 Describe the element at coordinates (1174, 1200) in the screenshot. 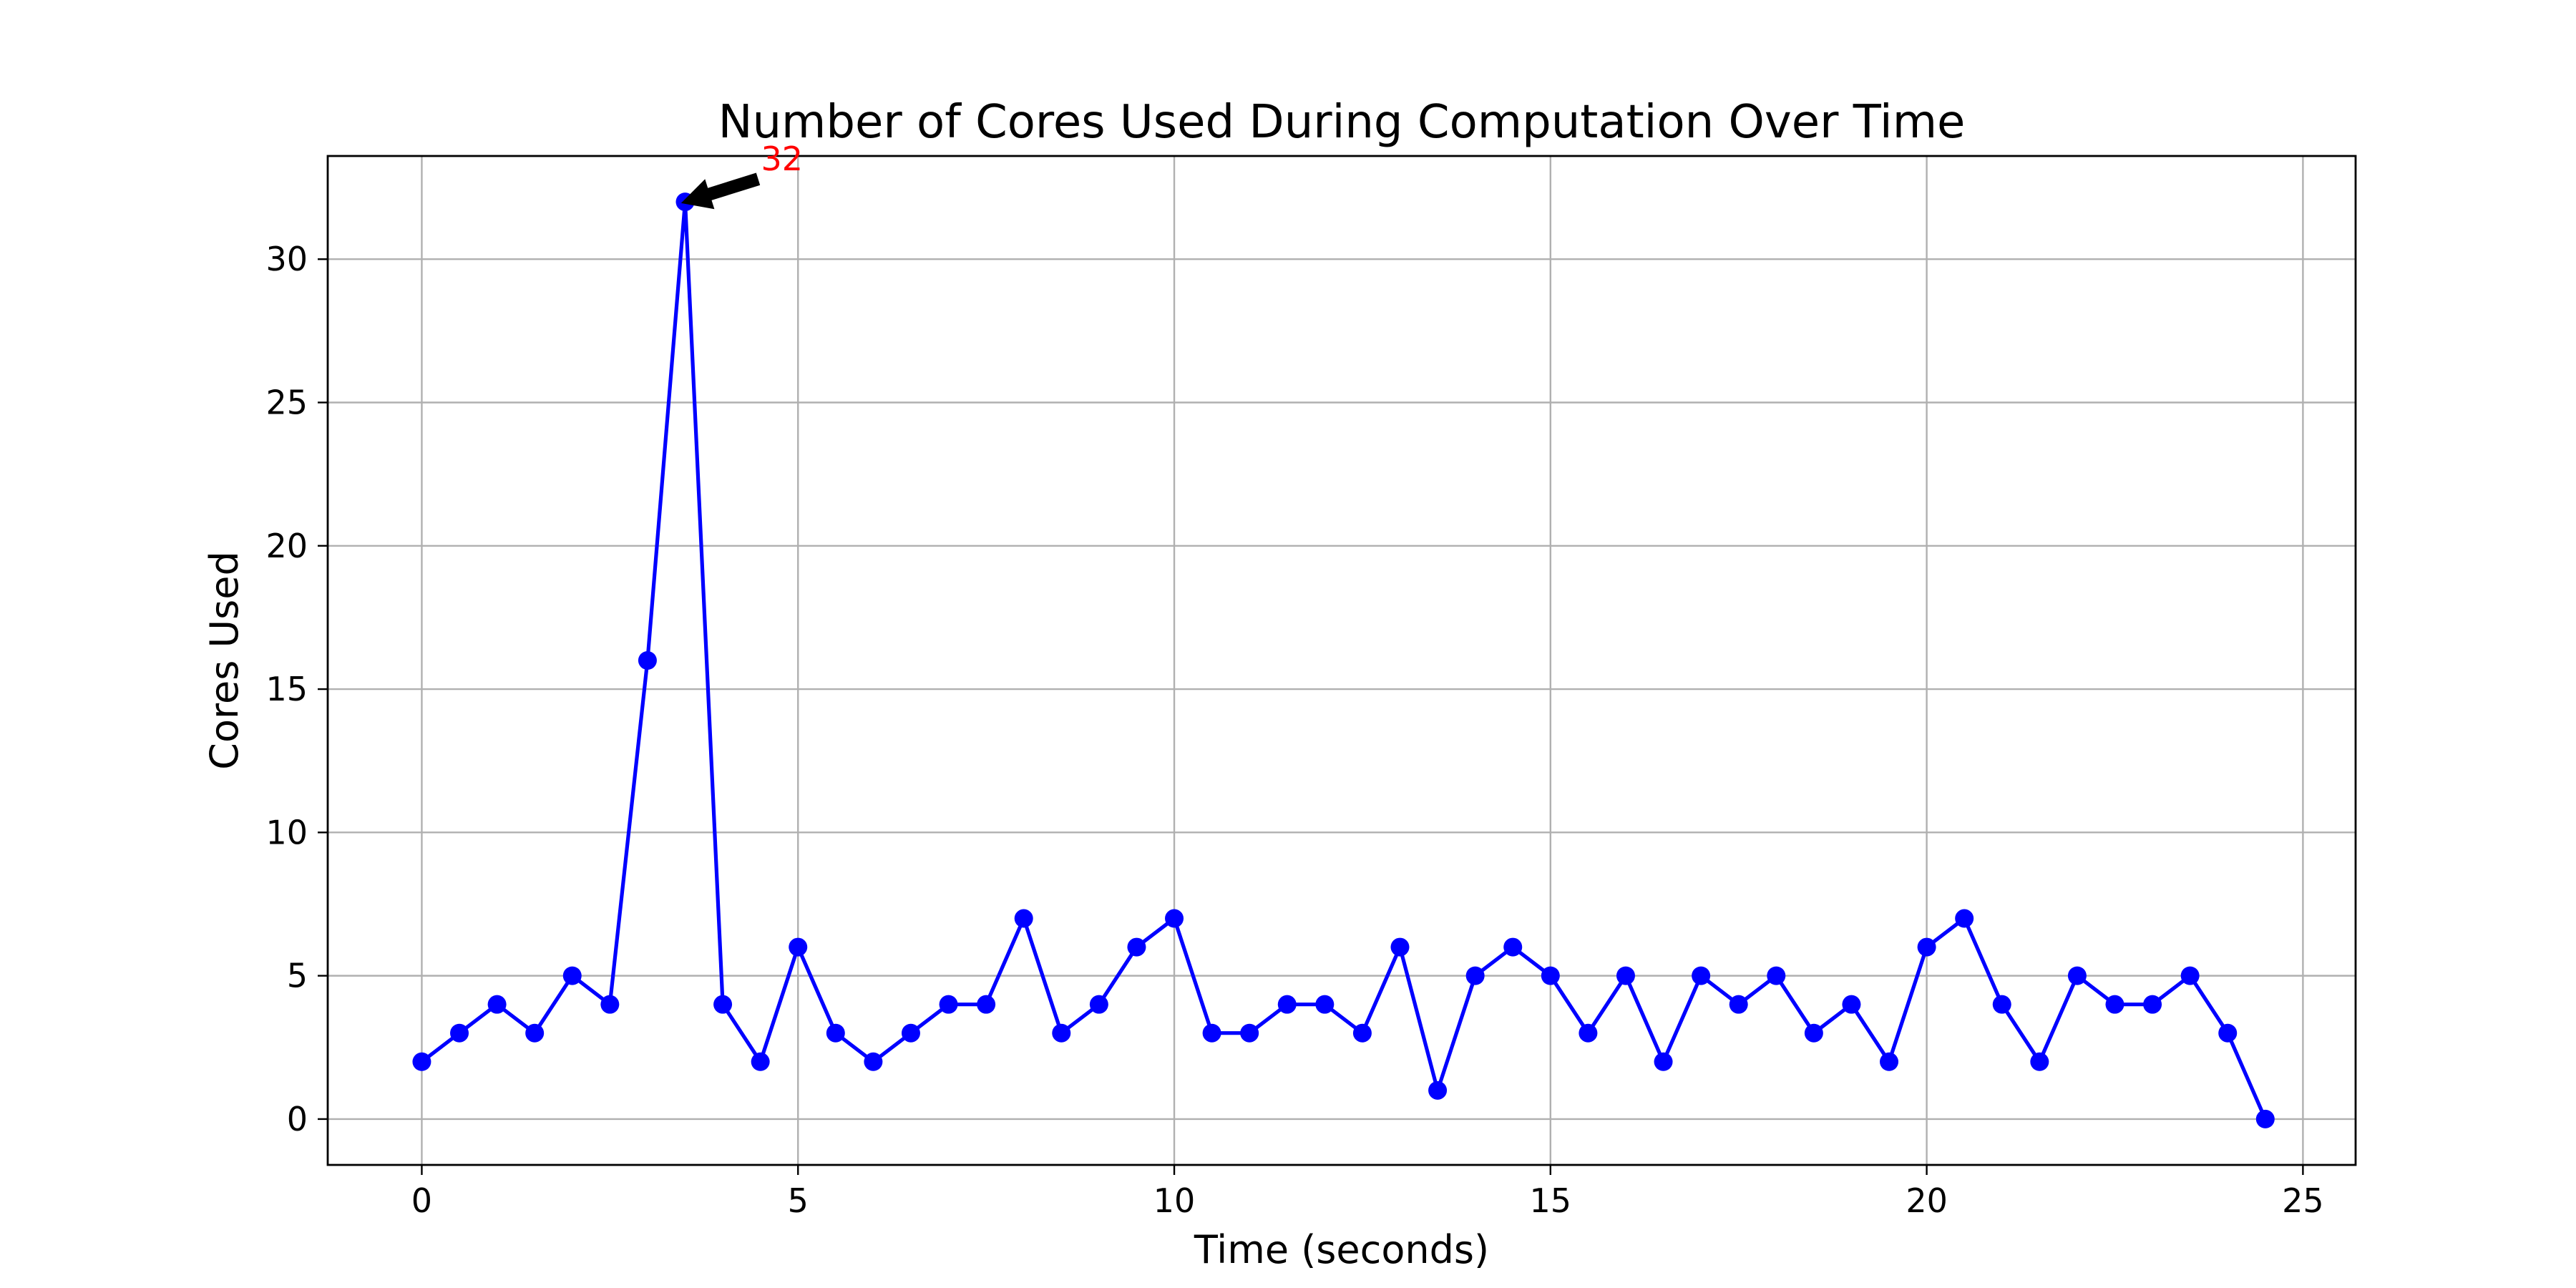

I see `x-tick-label: 10` at that location.